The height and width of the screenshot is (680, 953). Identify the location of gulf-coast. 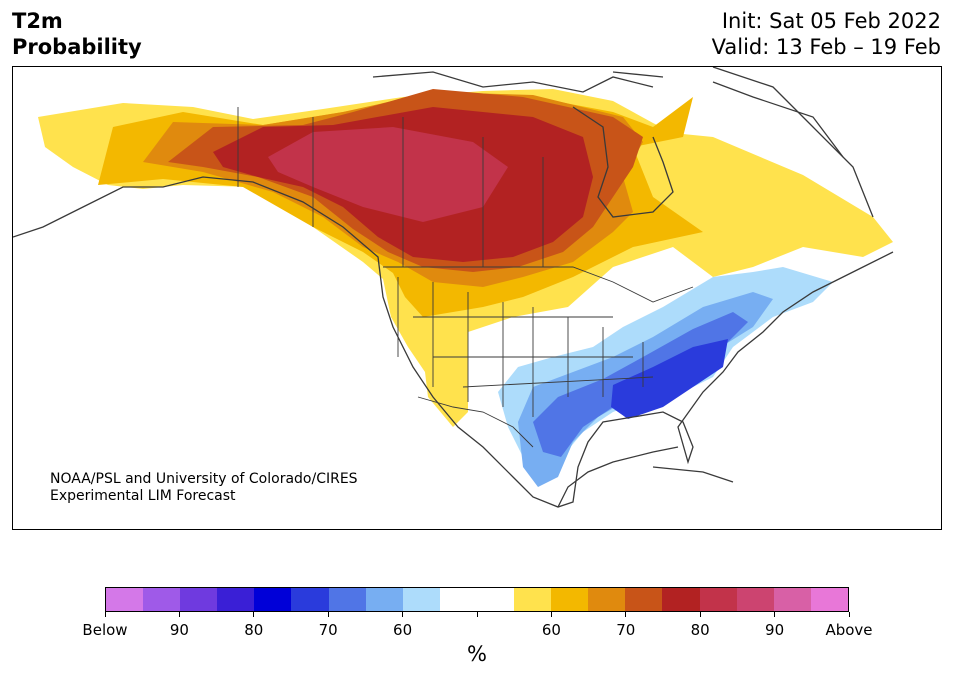
(618, 477).